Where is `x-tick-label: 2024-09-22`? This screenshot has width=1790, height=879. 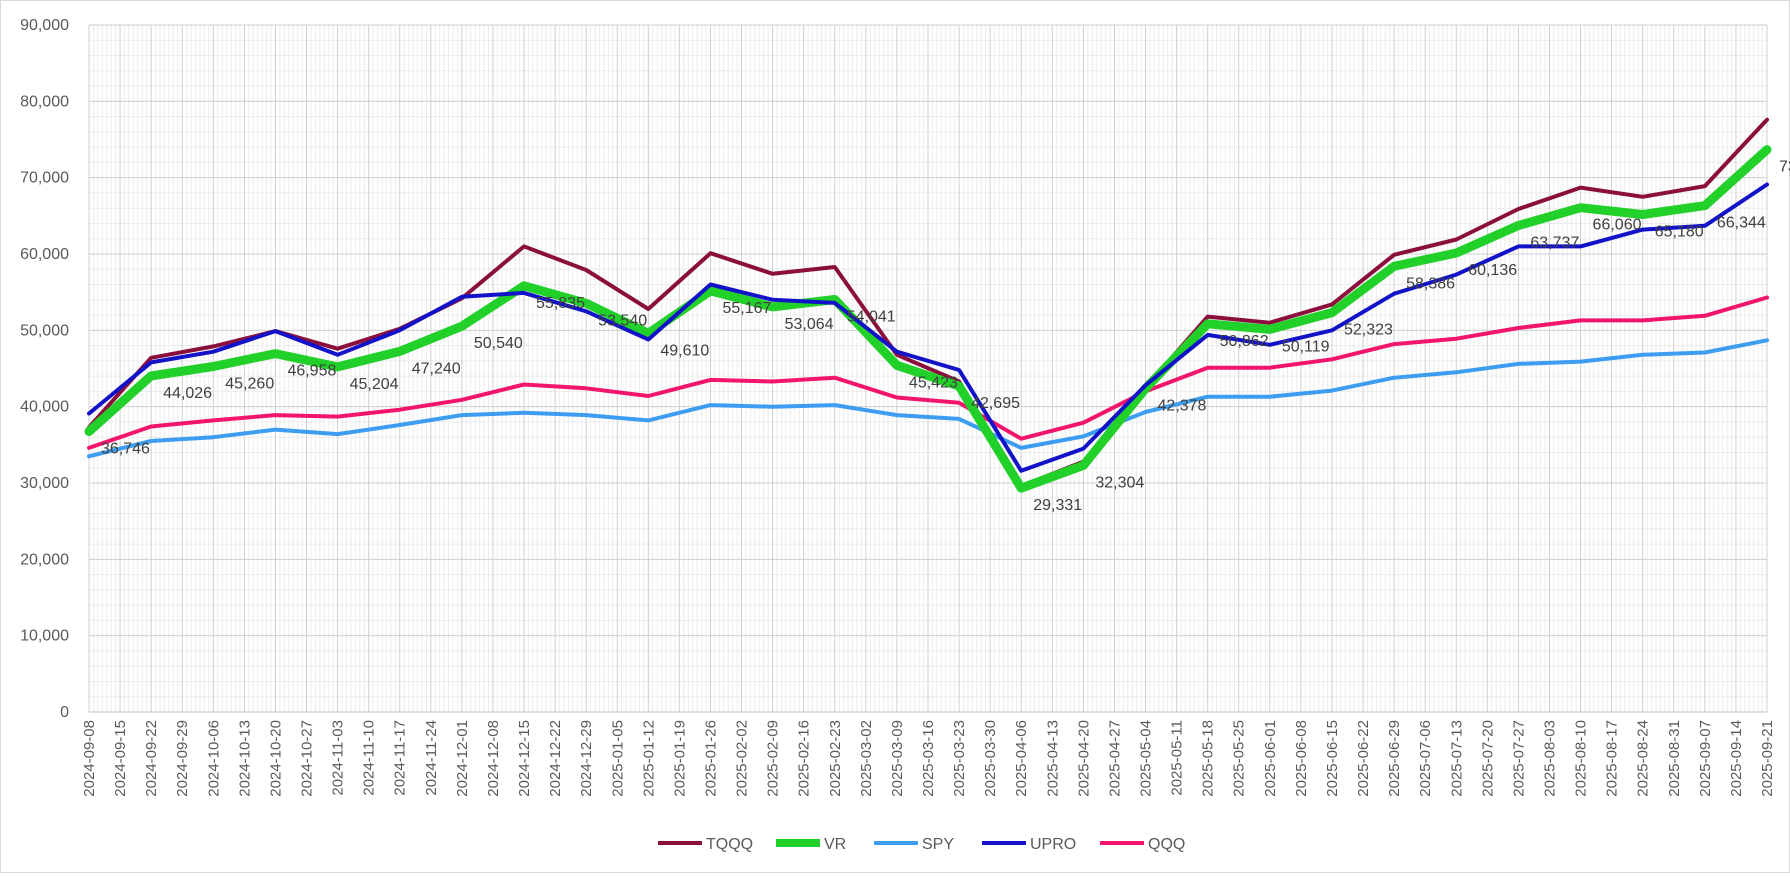 x-tick-label: 2024-09-22 is located at coordinates (151, 758).